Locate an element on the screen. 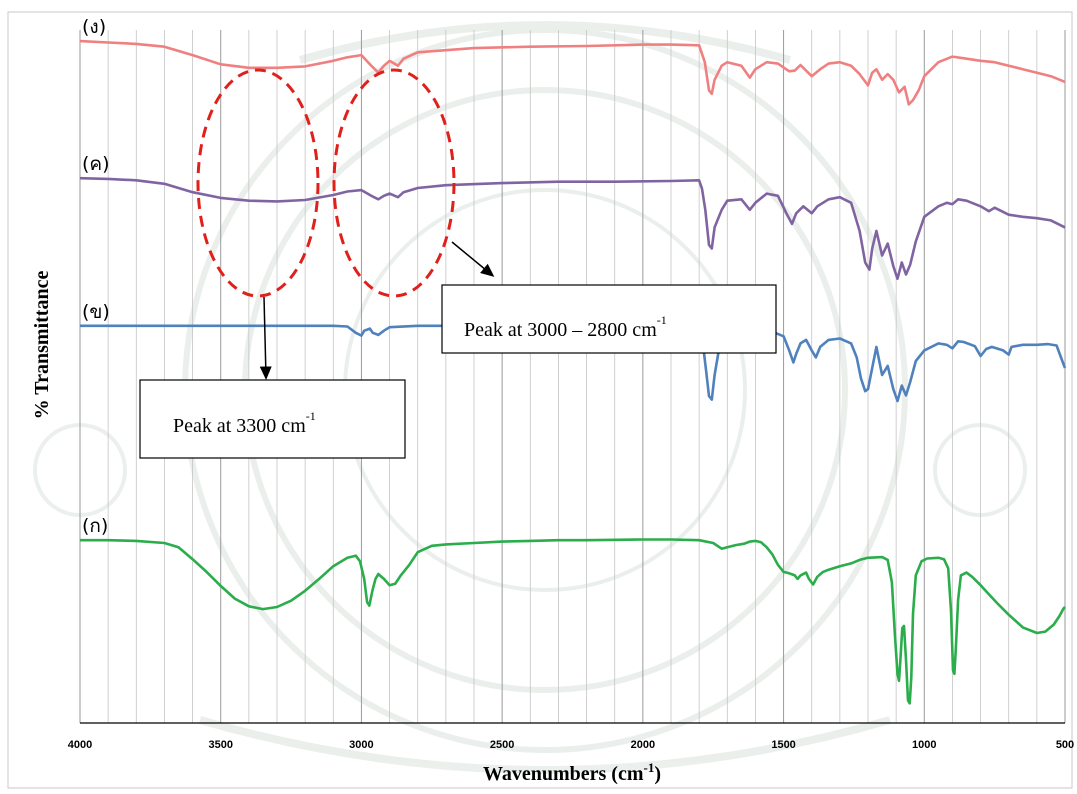 Image resolution: width=1077 pixels, height=794 pixels. x-tick-label: 1500 is located at coordinates (783, 745).